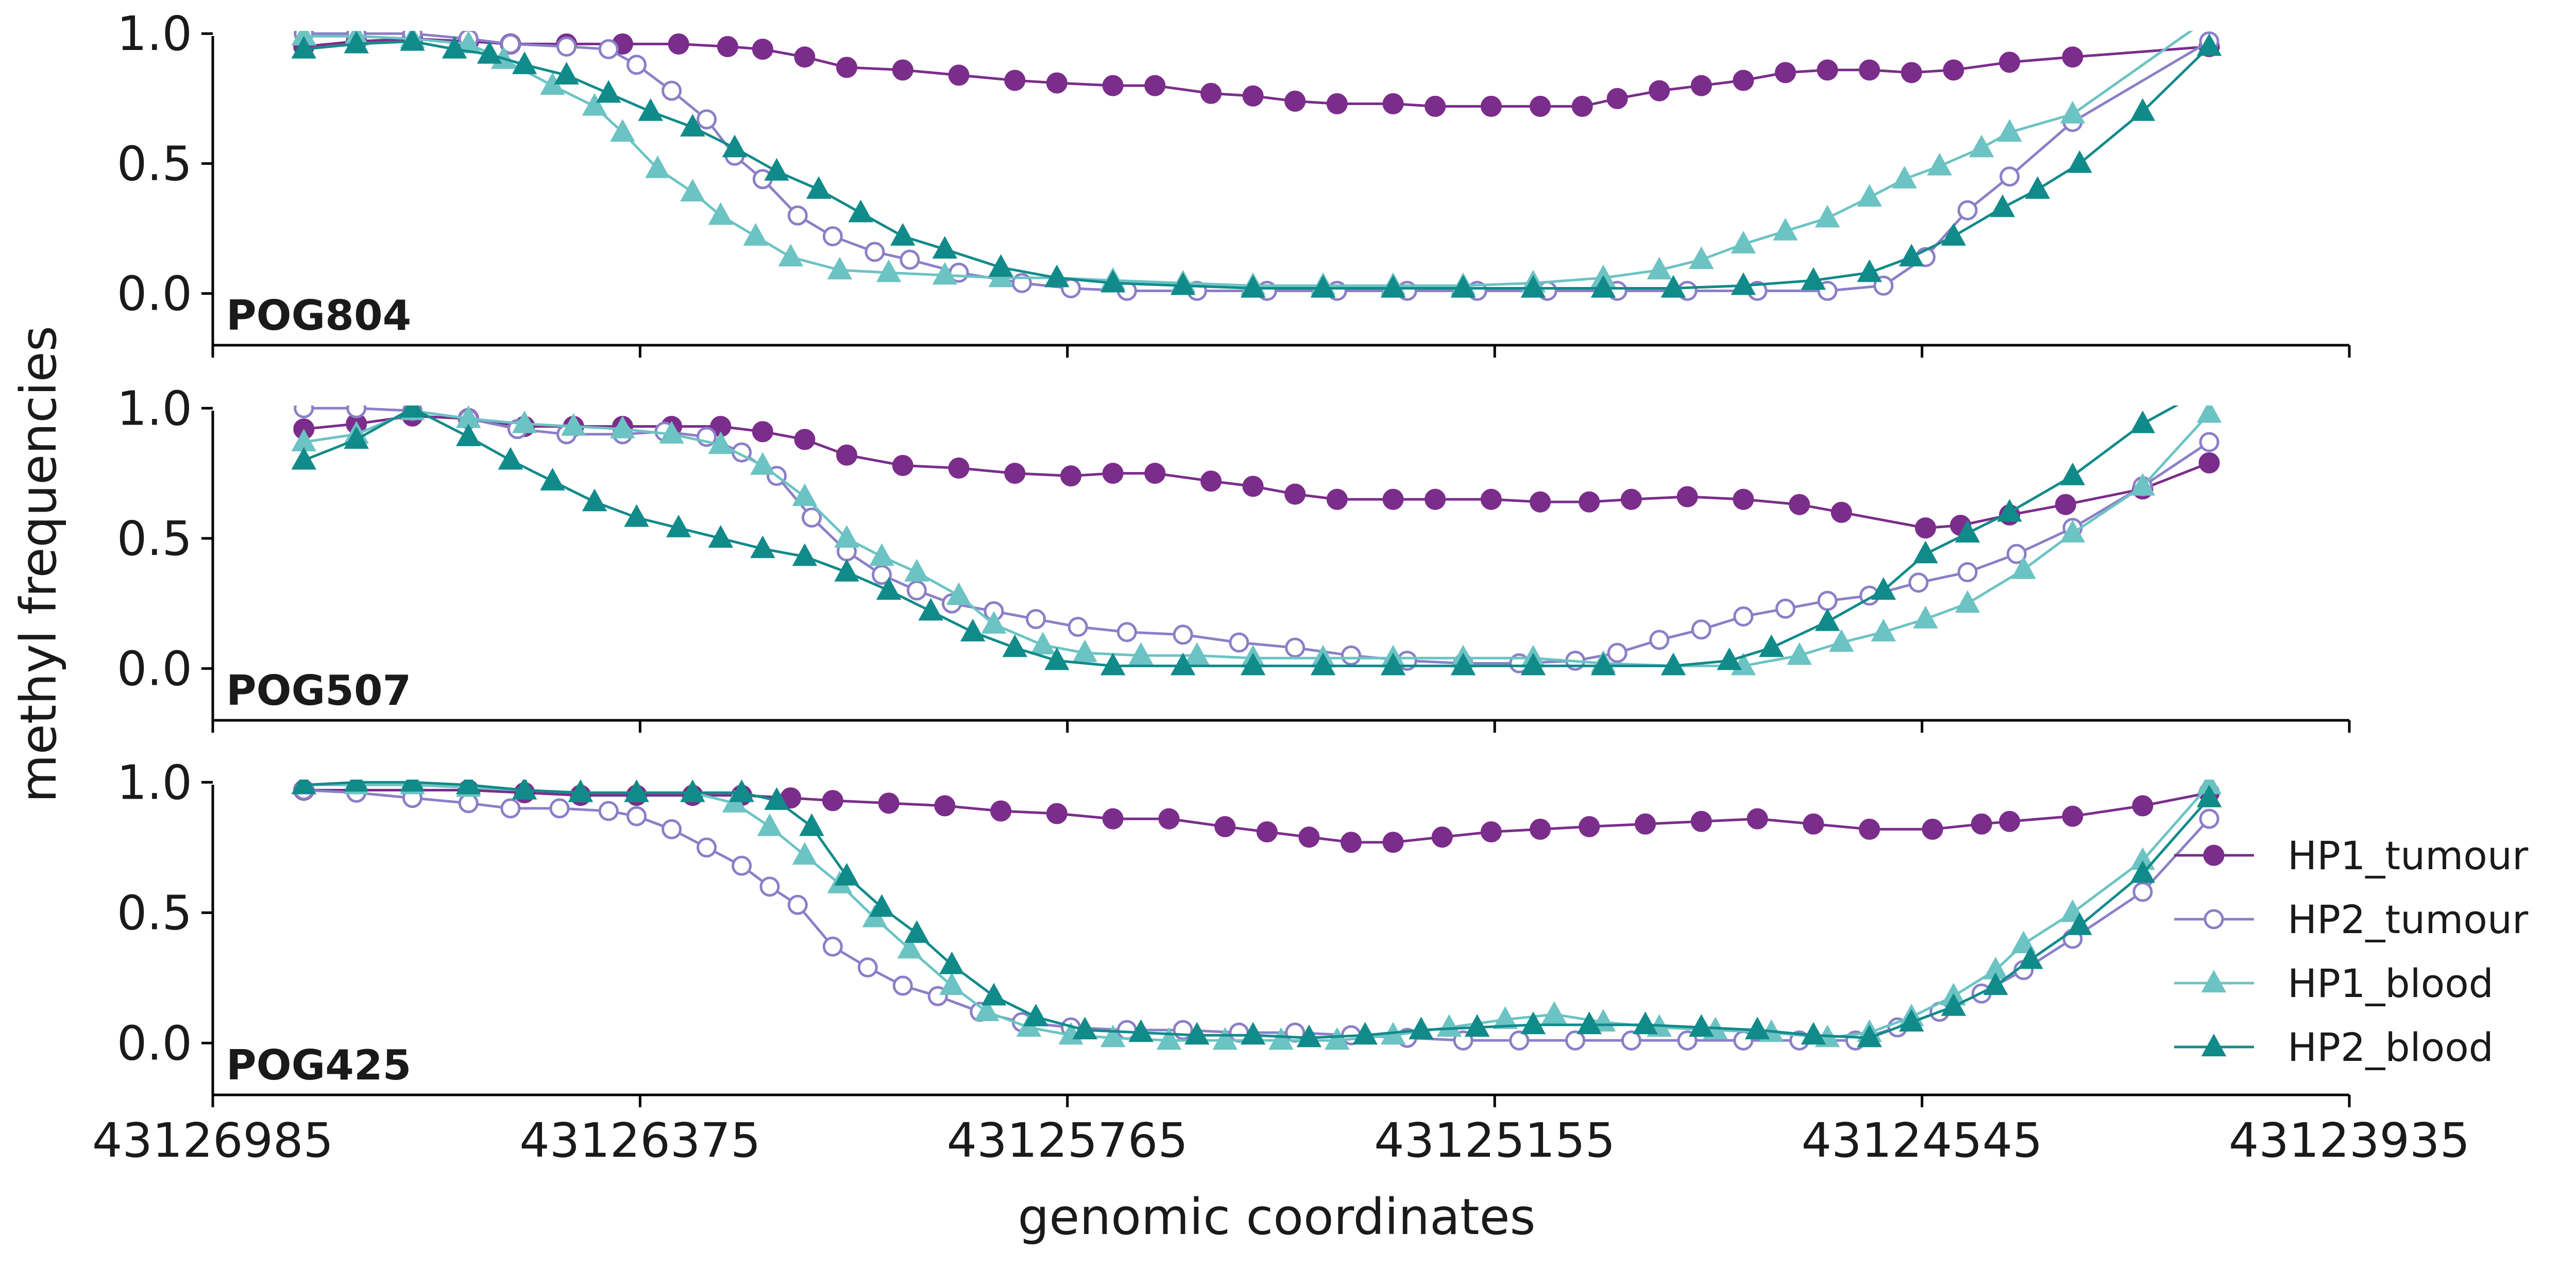  I want to click on y-tick-label: 0.0, so click(154, 668).